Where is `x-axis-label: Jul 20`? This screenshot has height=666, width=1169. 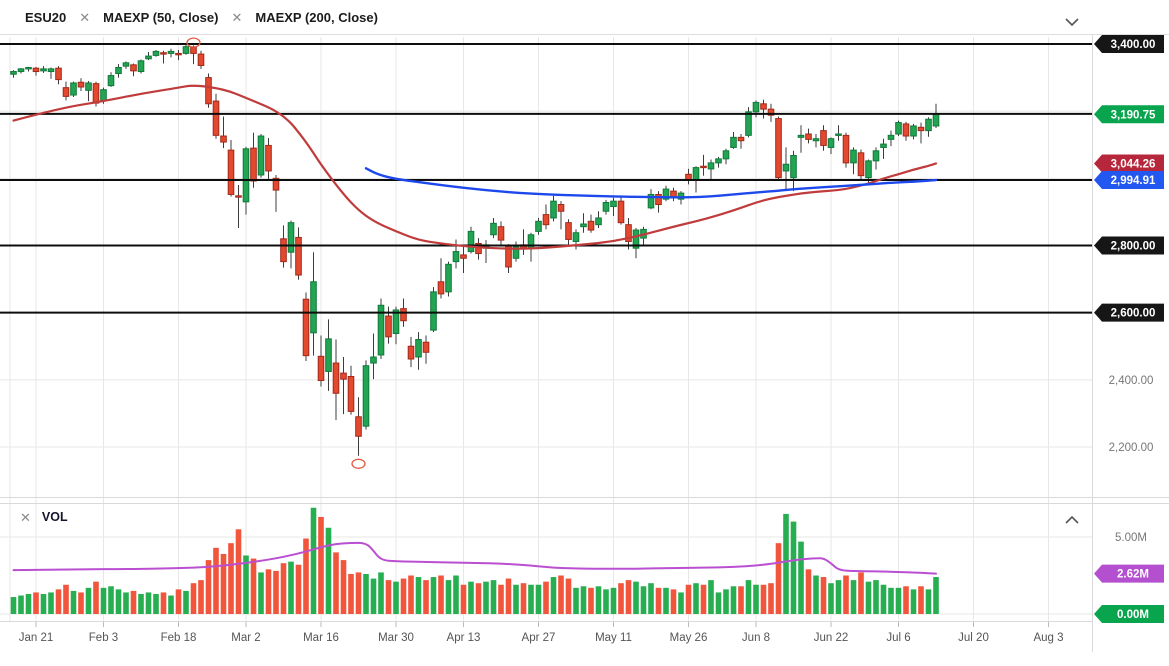 x-axis-label: Jul 20 is located at coordinates (973, 638).